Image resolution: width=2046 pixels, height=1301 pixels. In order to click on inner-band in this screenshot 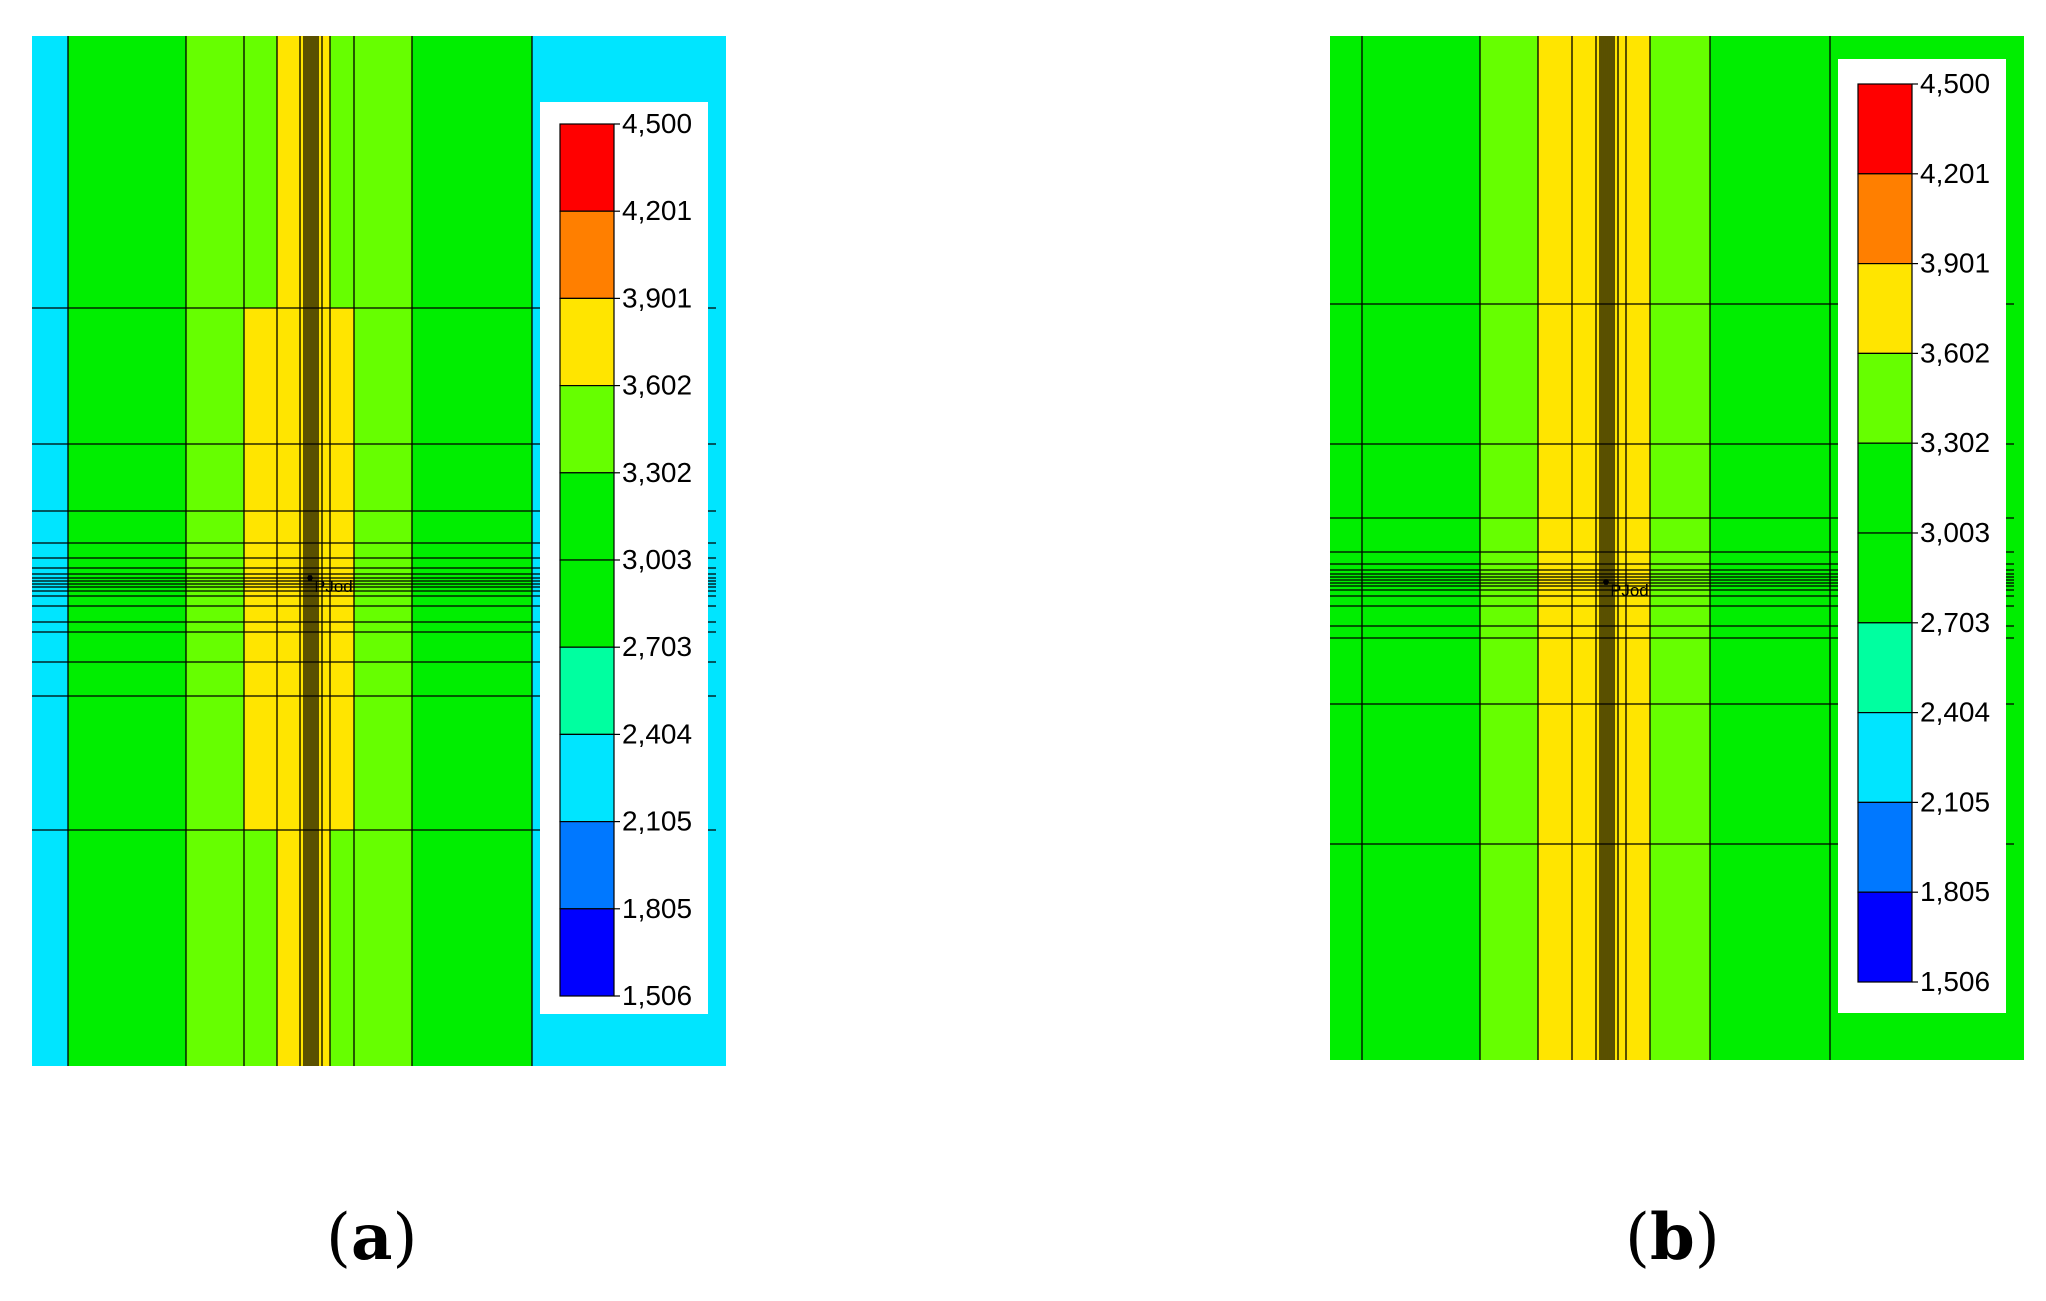, I will do `click(1594, 548)`.